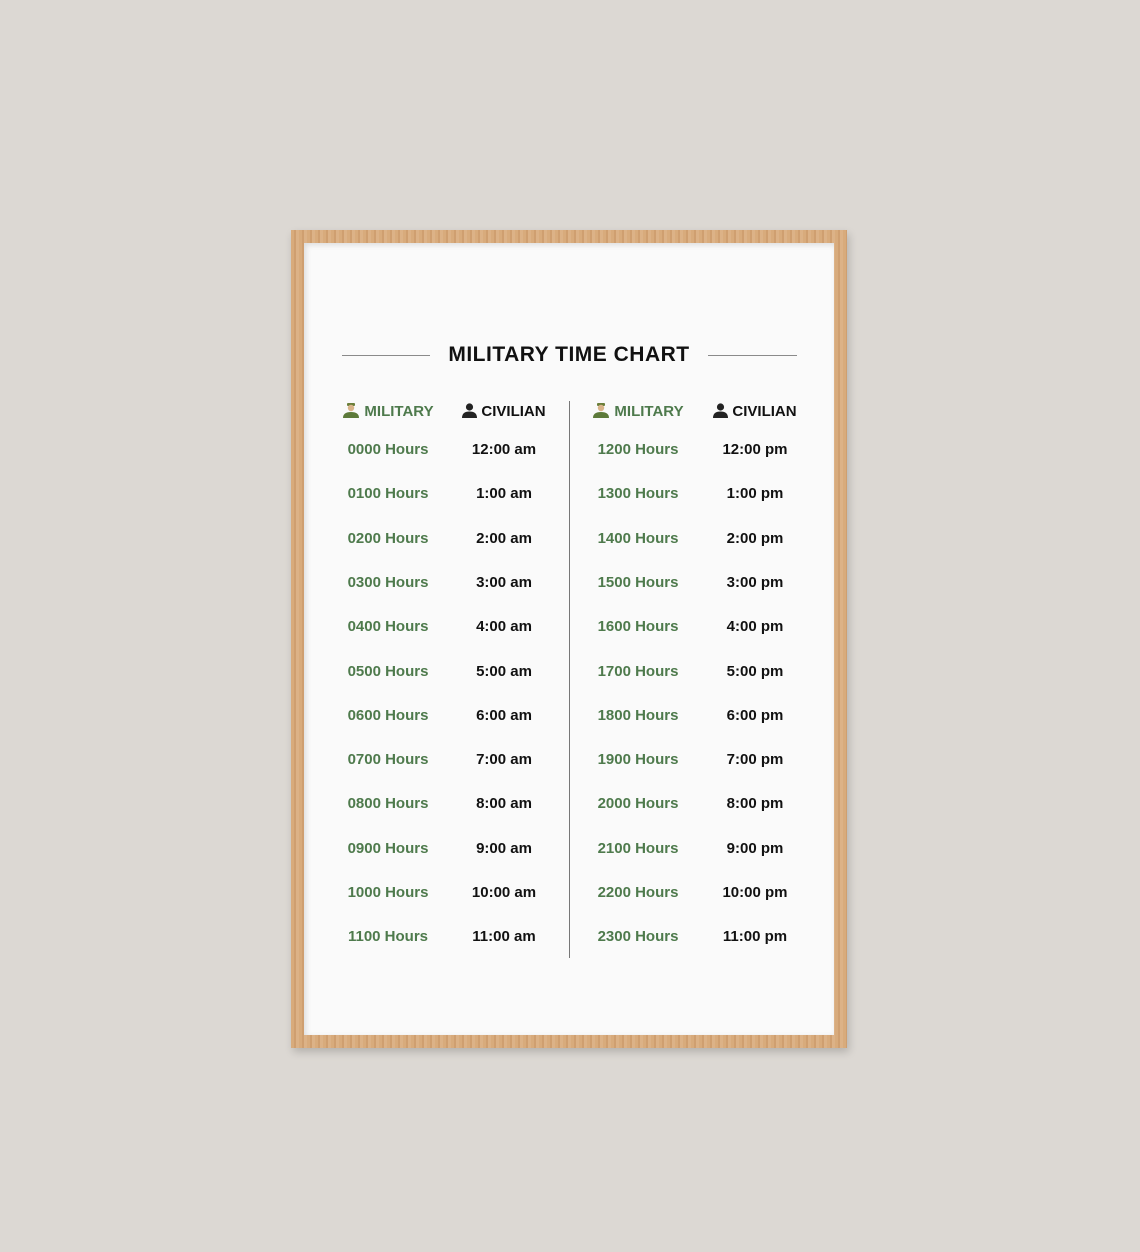  Describe the element at coordinates (388, 715) in the screenshot. I see `military-time-cell: 0600 Hours` at that location.